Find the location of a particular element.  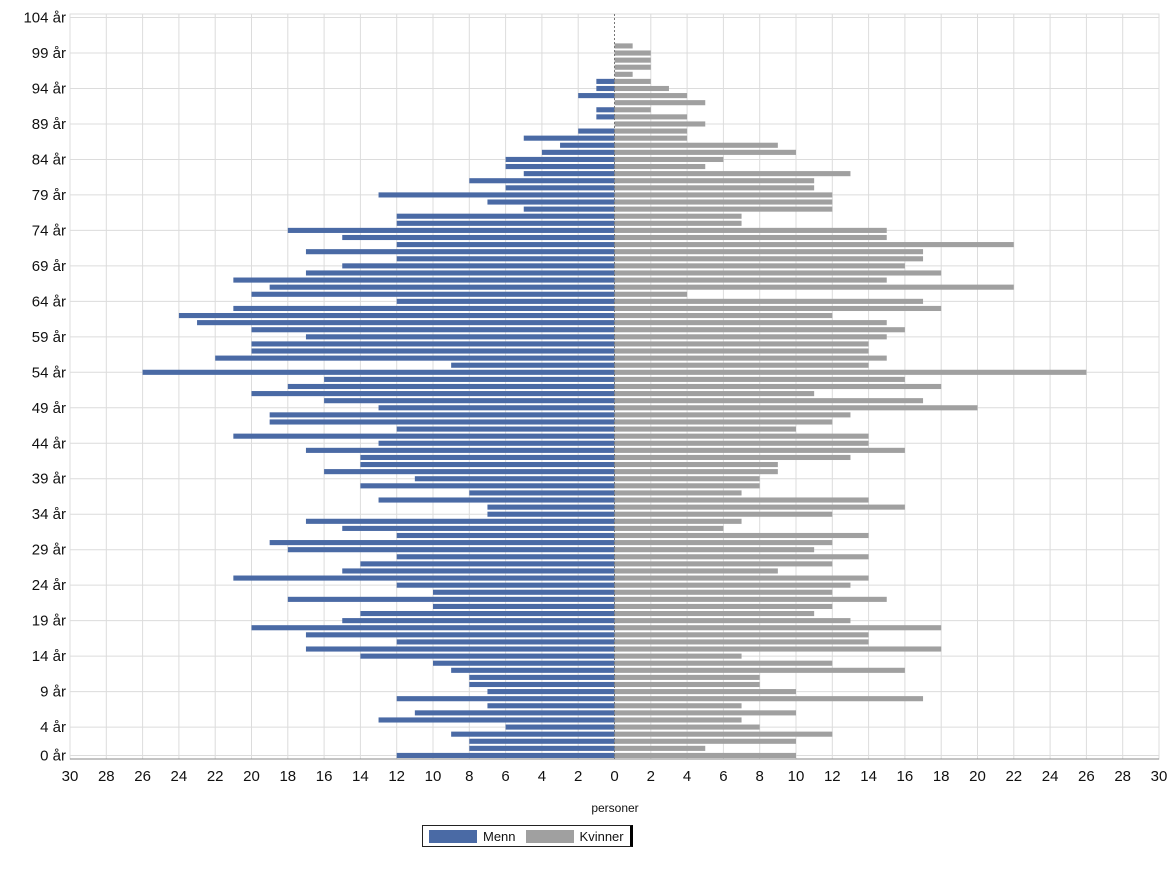

y-tick-label: 29 år is located at coordinates (49, 550).